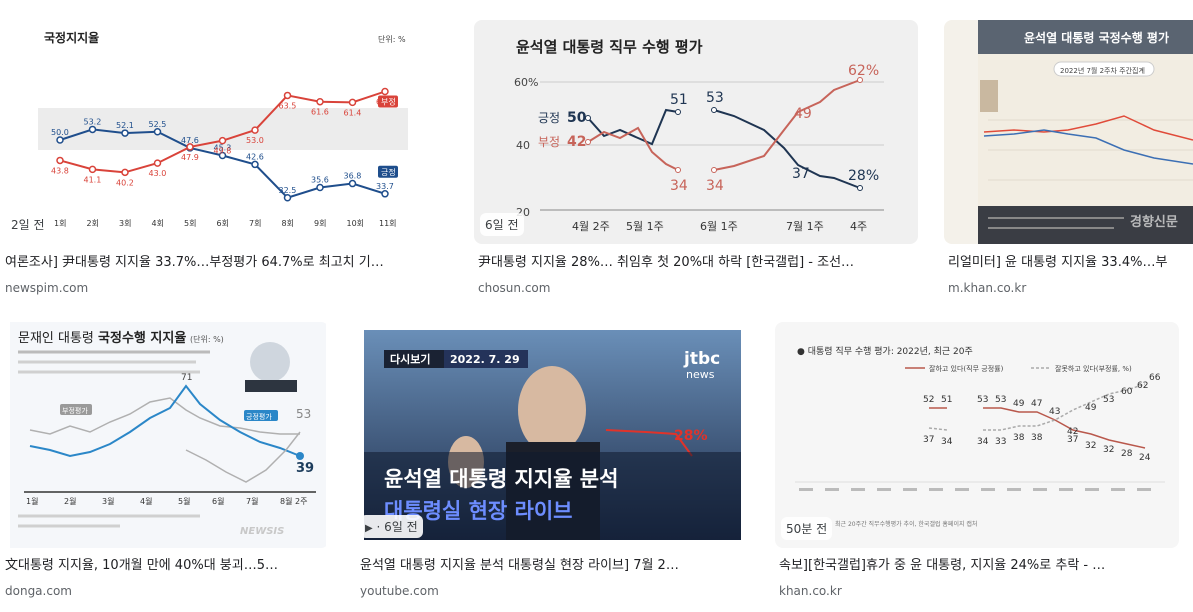  What do you see at coordinates (987, 288) in the screenshot?
I see `result-source: m.khan.co.kr` at bounding box center [987, 288].